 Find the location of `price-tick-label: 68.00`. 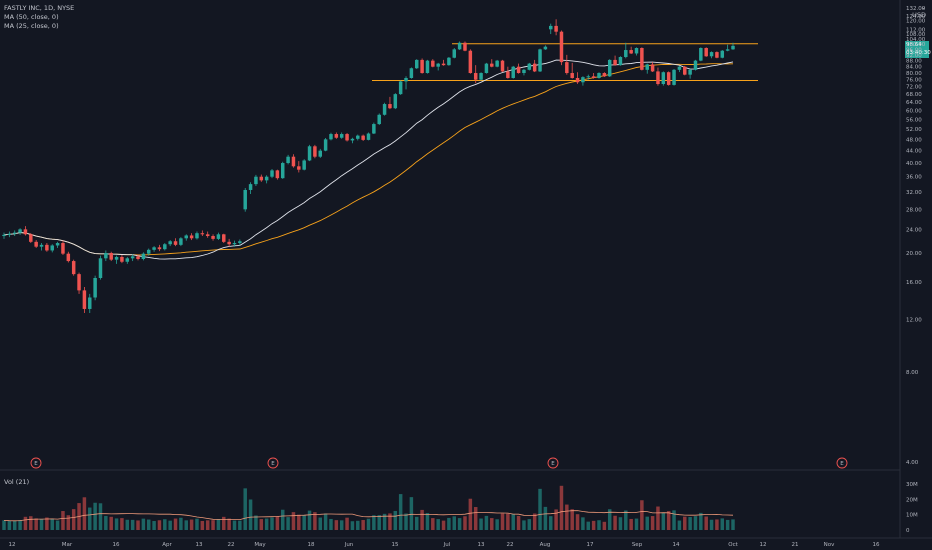

price-tick-label: 68.00 is located at coordinates (914, 95).